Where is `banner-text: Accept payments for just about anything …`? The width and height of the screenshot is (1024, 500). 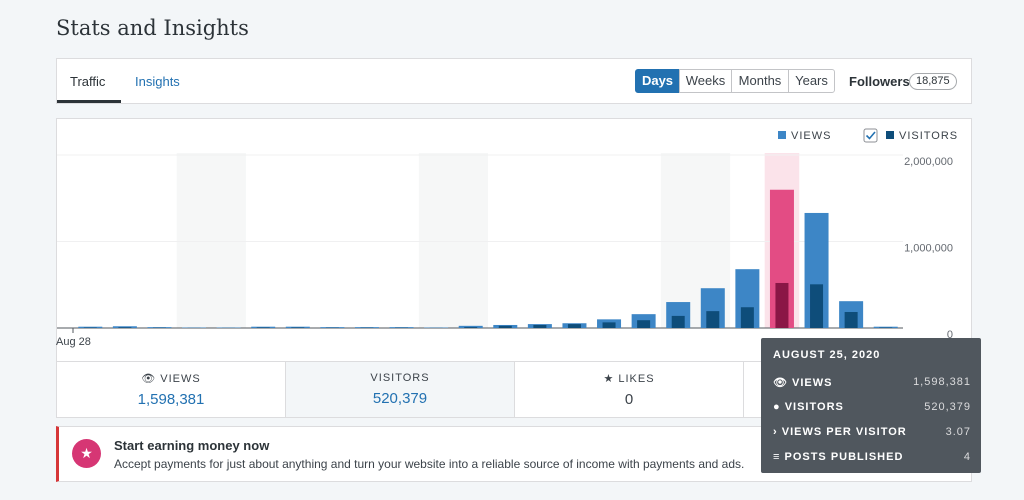 banner-text: Accept payments for just about anything … is located at coordinates (429, 464).